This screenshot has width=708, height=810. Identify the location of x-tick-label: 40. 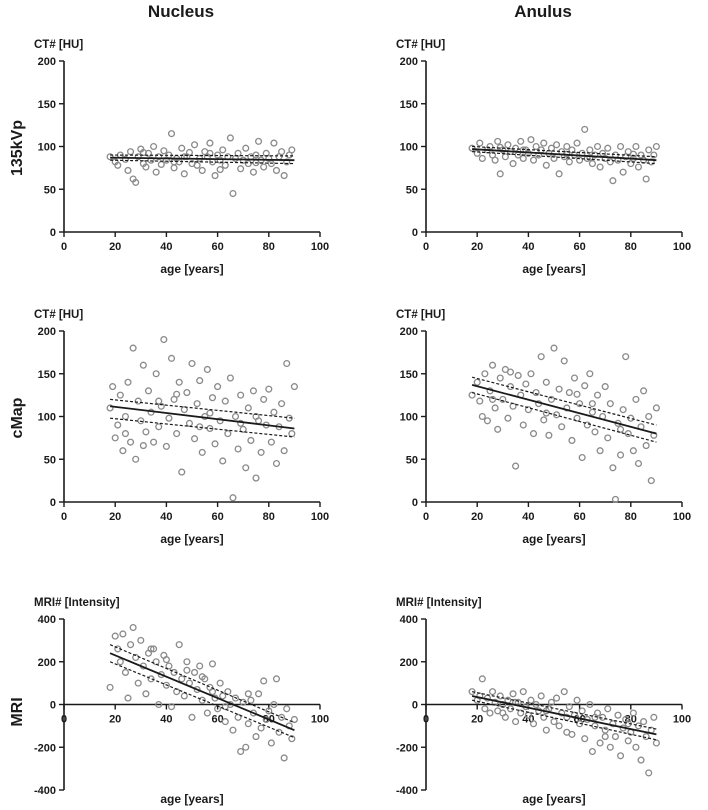
(166, 517).